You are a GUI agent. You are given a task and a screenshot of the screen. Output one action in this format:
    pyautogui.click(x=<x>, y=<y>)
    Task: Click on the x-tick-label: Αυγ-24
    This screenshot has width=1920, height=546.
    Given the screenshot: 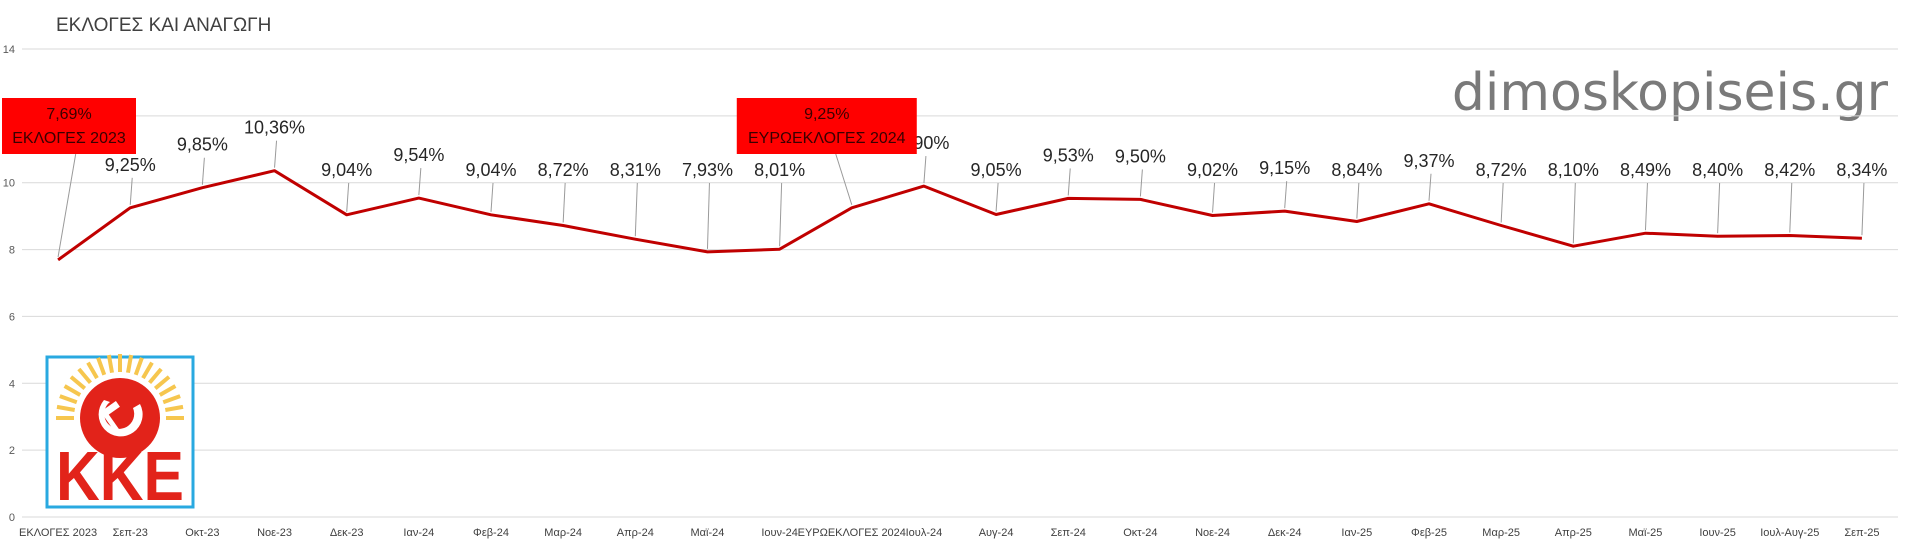 What is the action you would take?
    pyautogui.click(x=996, y=533)
    